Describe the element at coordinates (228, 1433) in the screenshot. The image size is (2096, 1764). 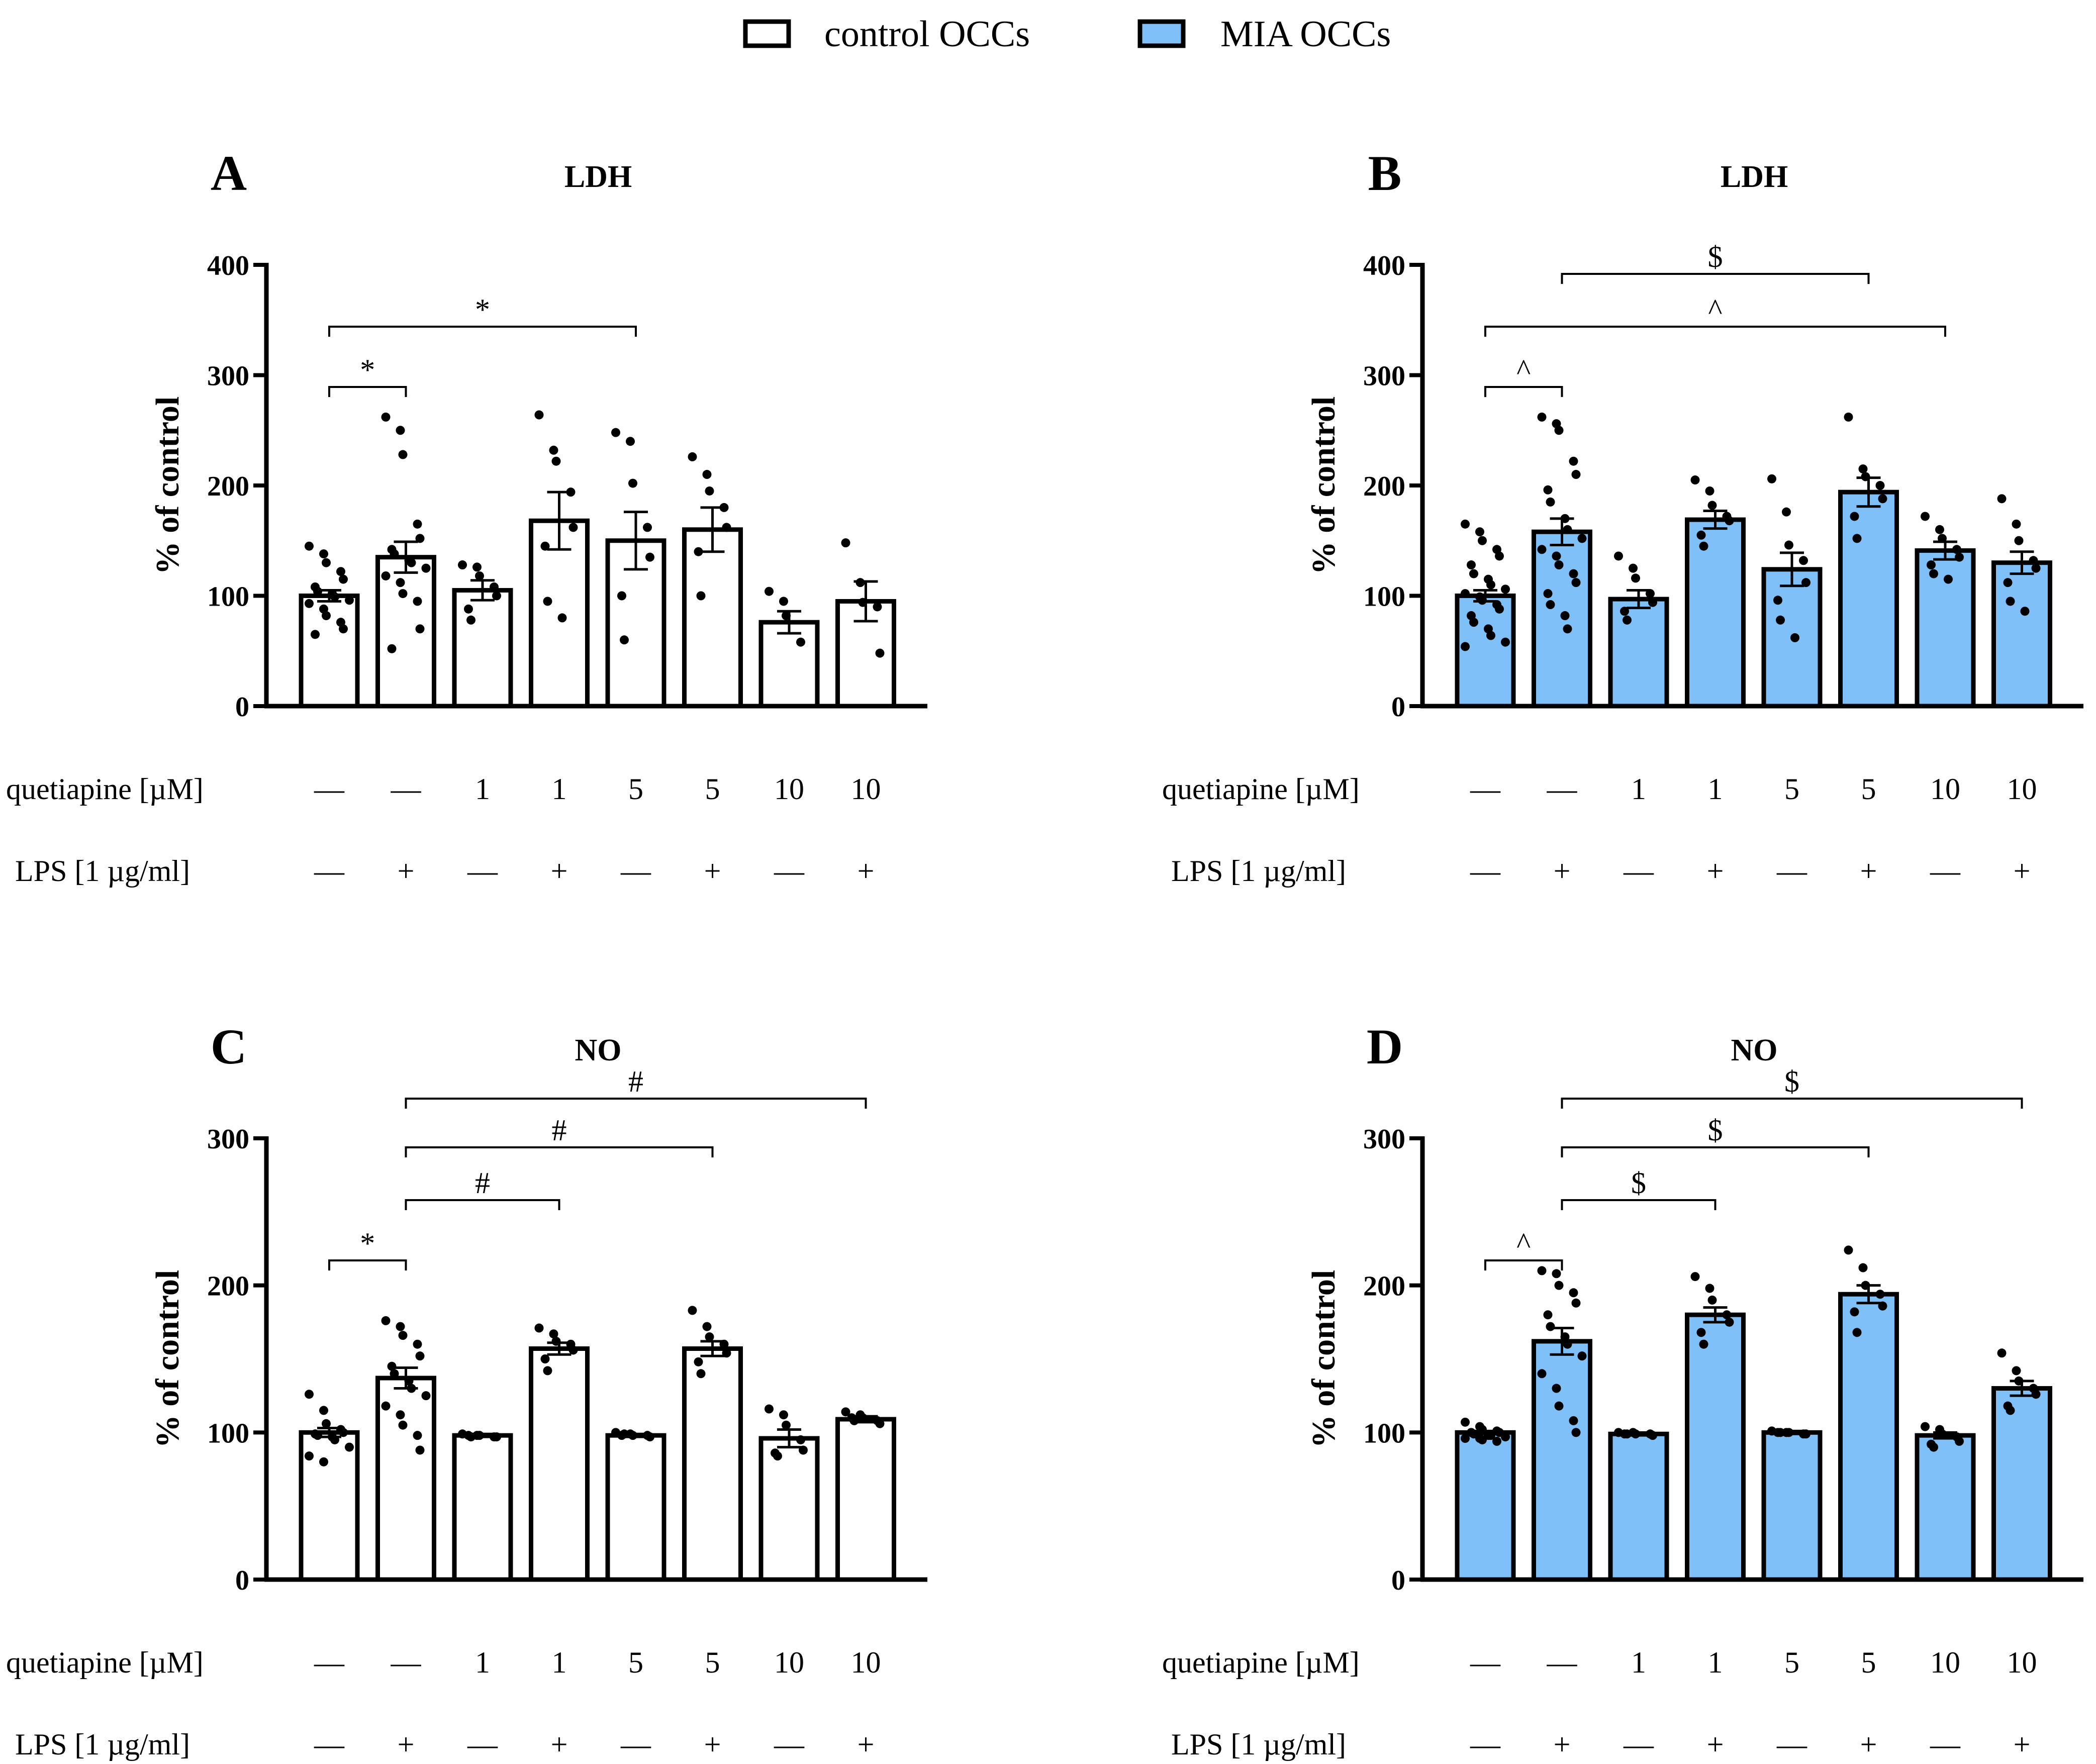
I see `y-tick-label: 100` at that location.